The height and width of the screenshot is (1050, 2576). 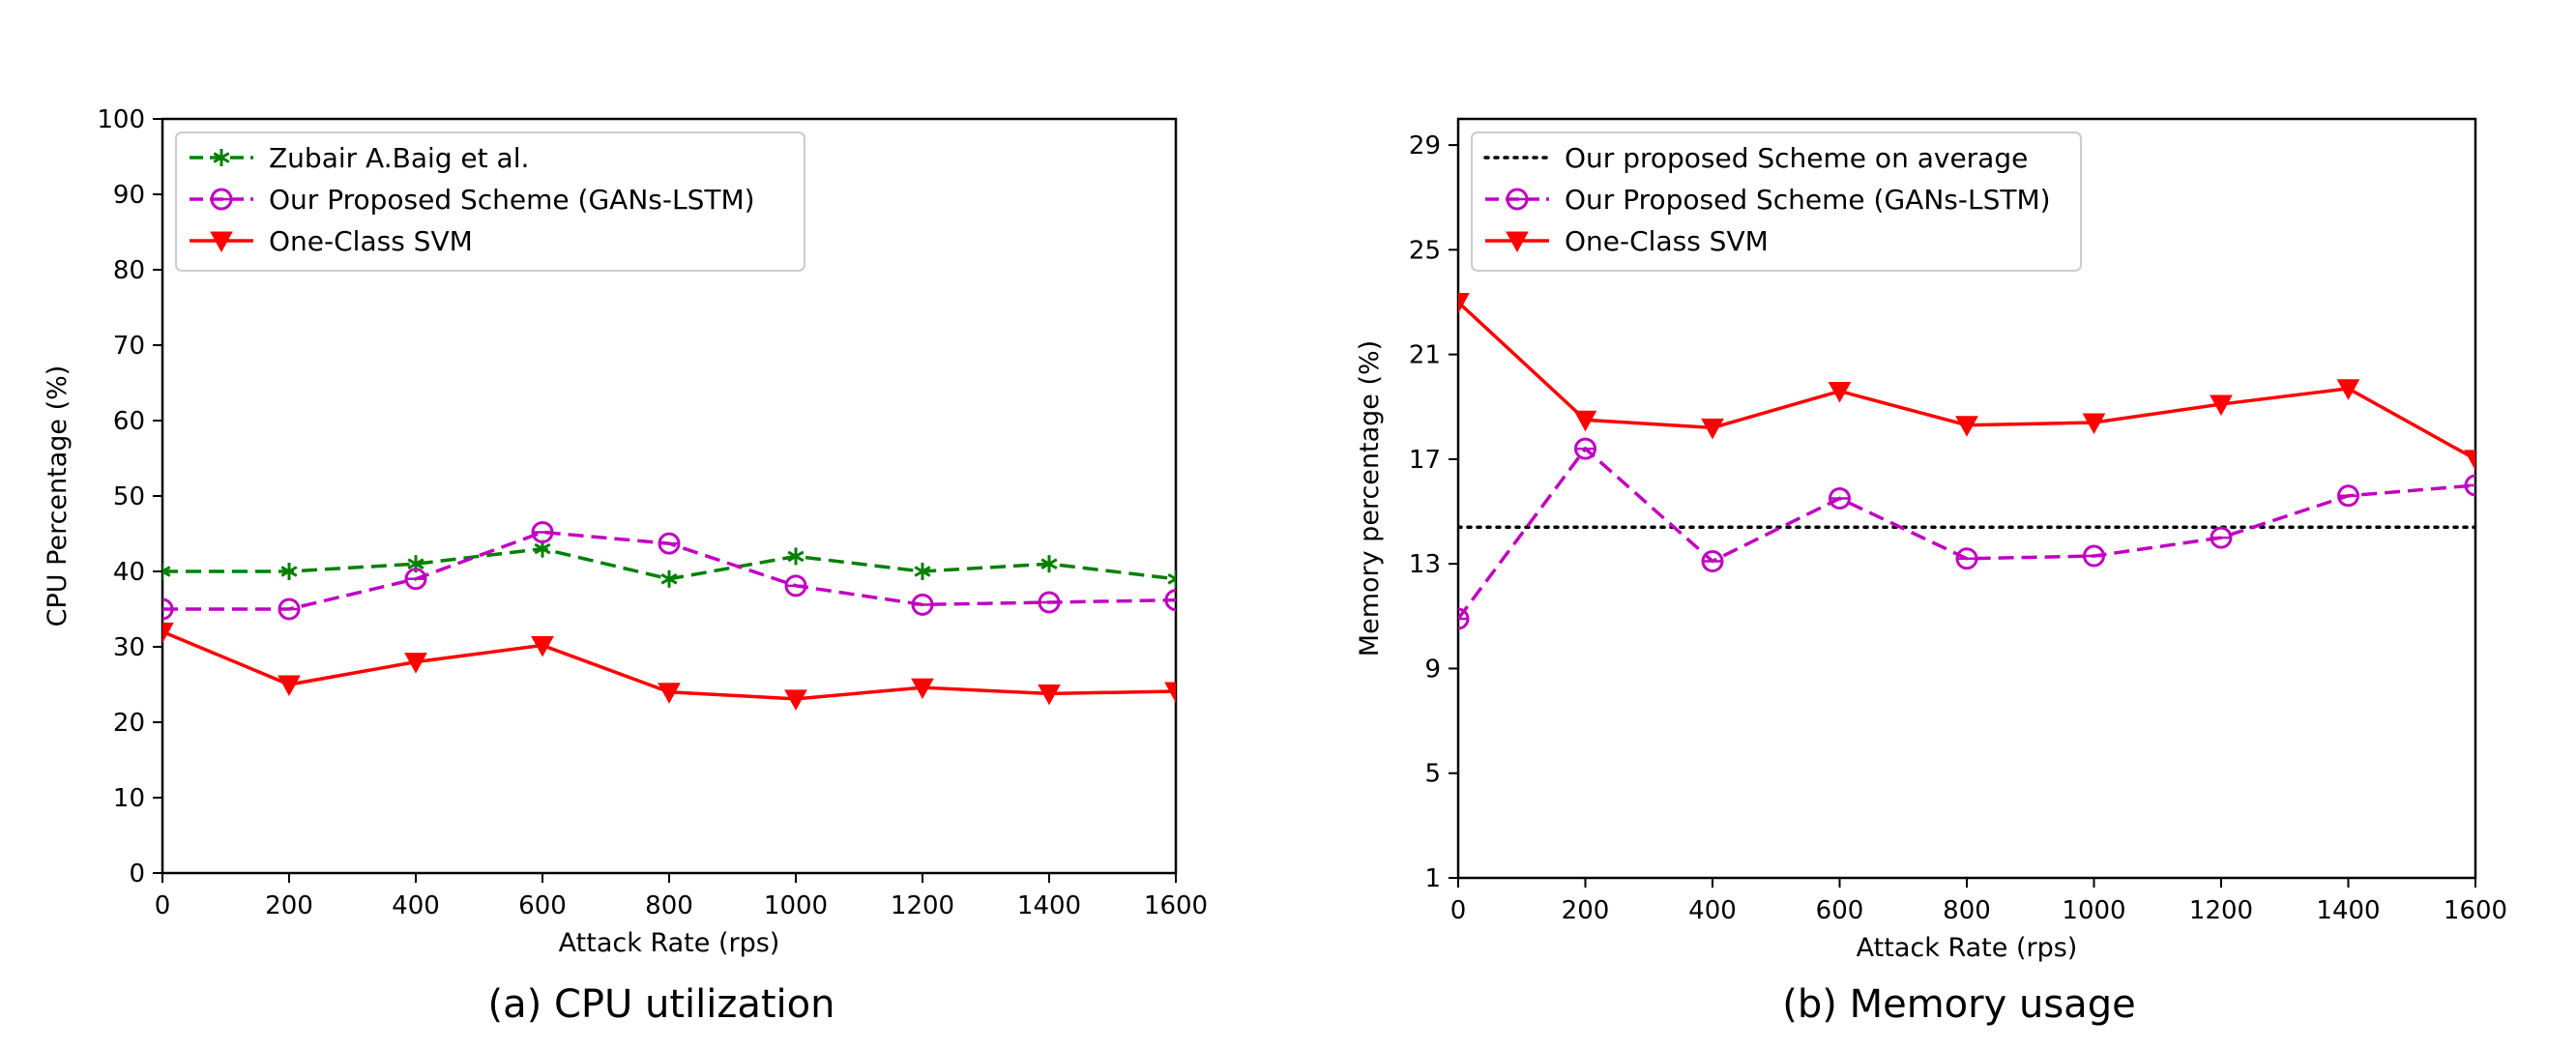 What do you see at coordinates (2093, 910) in the screenshot?
I see `x-tick-label: 1000` at bounding box center [2093, 910].